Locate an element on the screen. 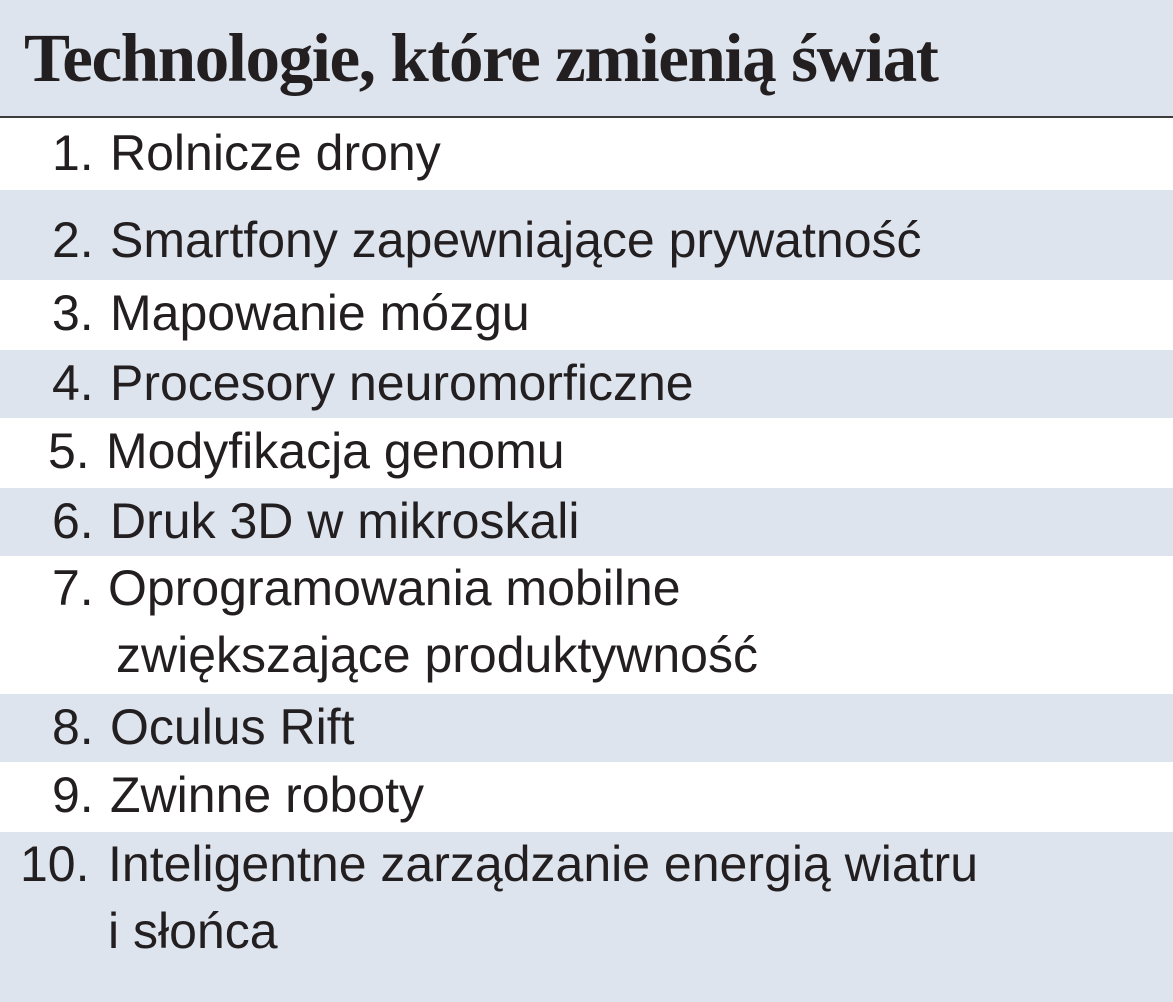  item-label: Zwinne roboty is located at coordinates (267, 795).